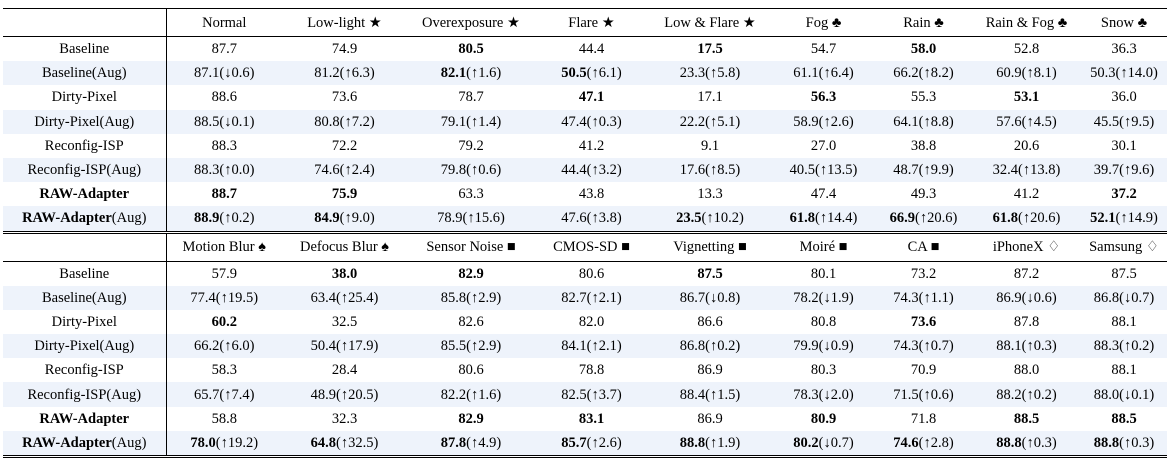  Describe the element at coordinates (710, 49) in the screenshot. I see `score-cell: 17.5` at that location.